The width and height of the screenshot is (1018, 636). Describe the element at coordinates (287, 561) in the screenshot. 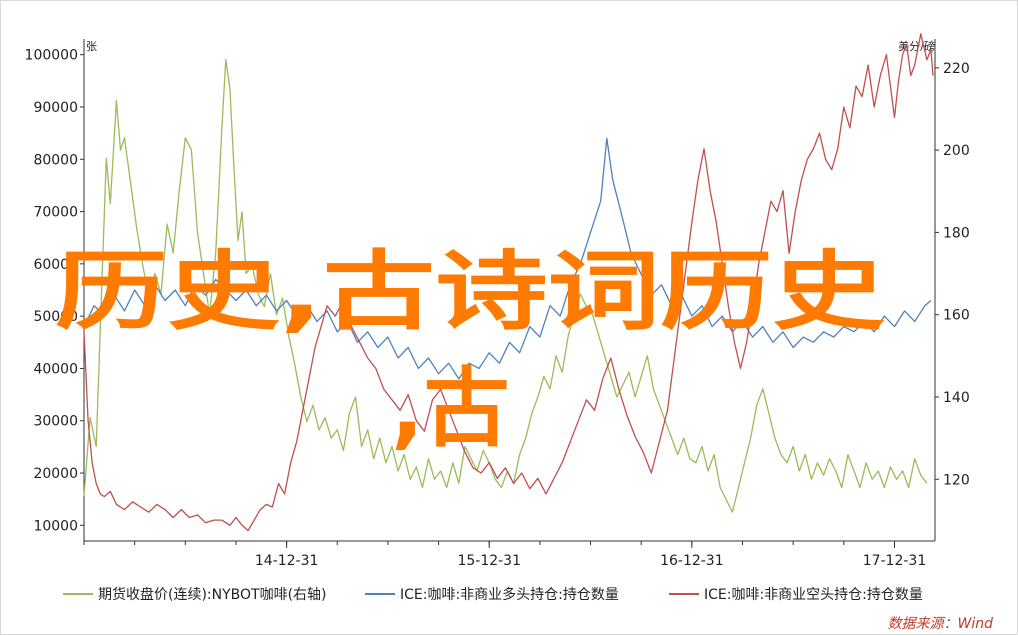

I see `x-tick-label: 14-12-31` at that location.